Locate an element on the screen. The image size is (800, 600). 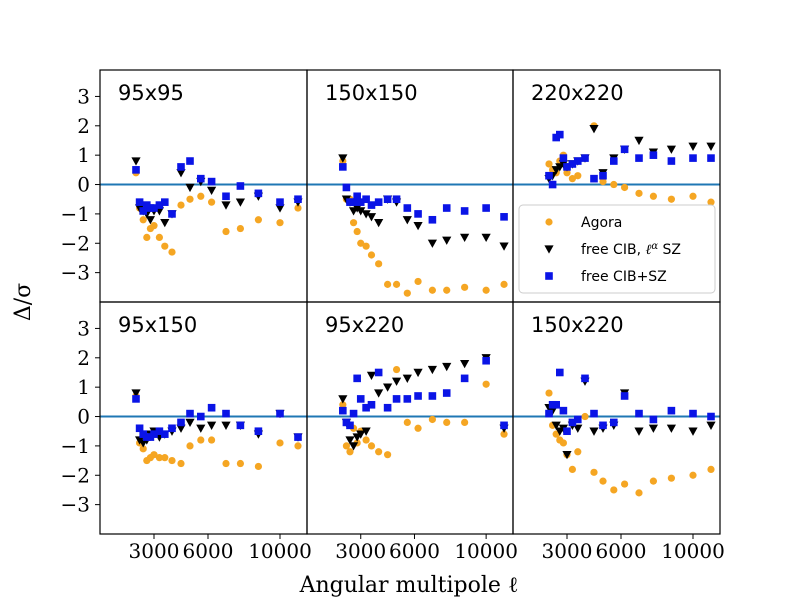
panel-95x150: 95x150 is located at coordinates (203, 418).